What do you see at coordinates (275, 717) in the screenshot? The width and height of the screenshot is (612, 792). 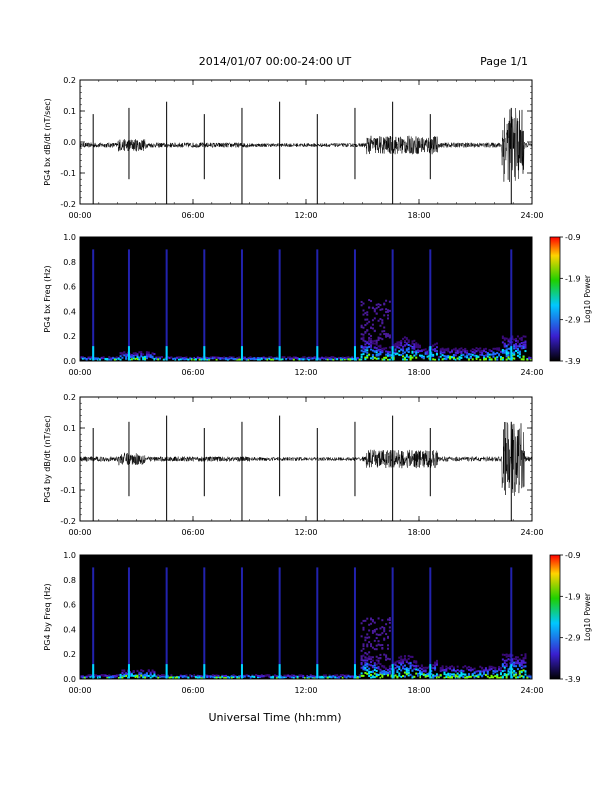 I see `x-axis-label: Universal Time (hh:mm)` at bounding box center [275, 717].